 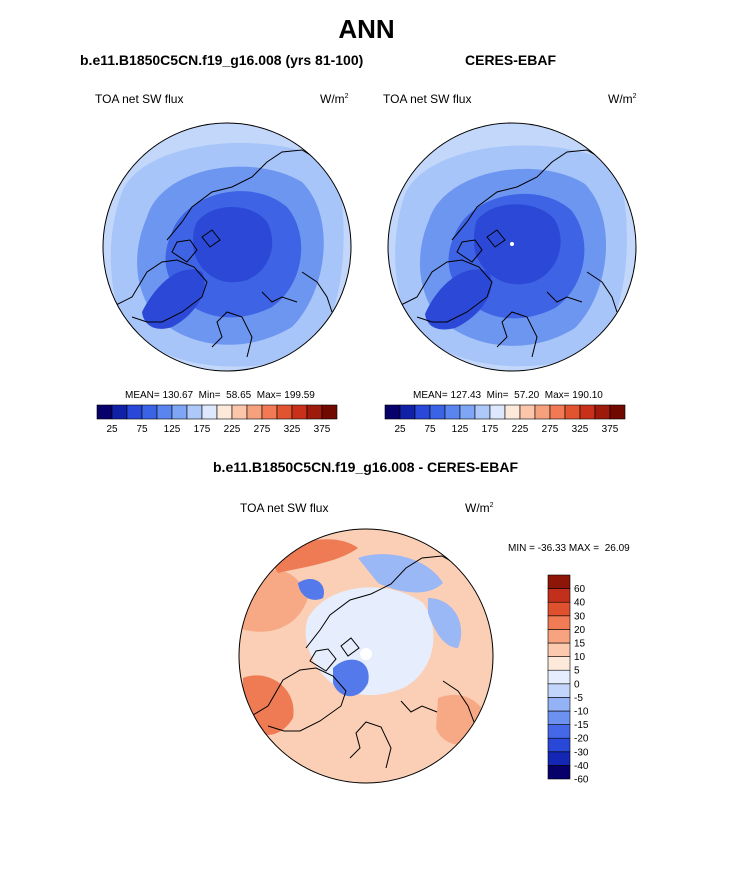 What do you see at coordinates (577, 684) in the screenshot?
I see `colorbar-tick-label: 0` at bounding box center [577, 684].